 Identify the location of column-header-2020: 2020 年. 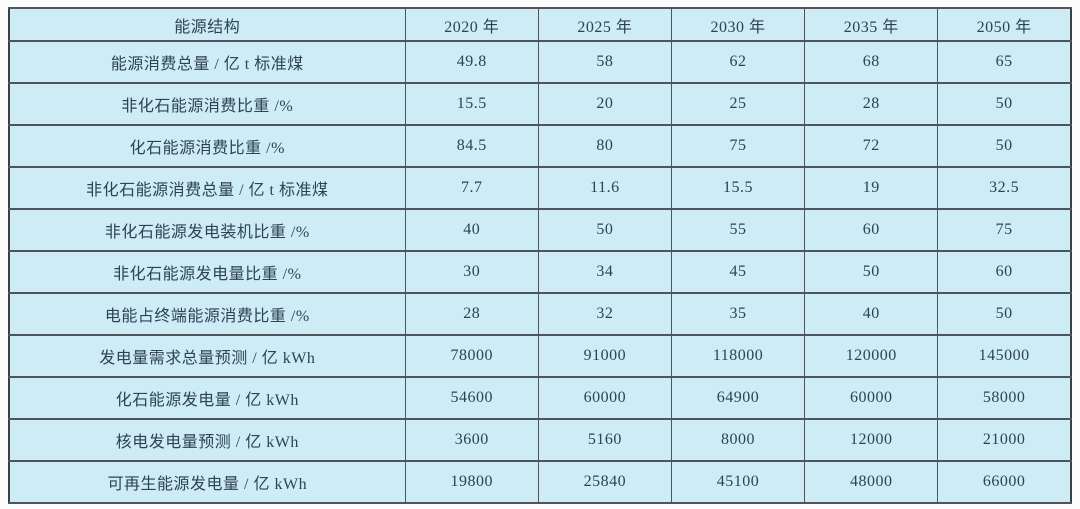
(471, 24).